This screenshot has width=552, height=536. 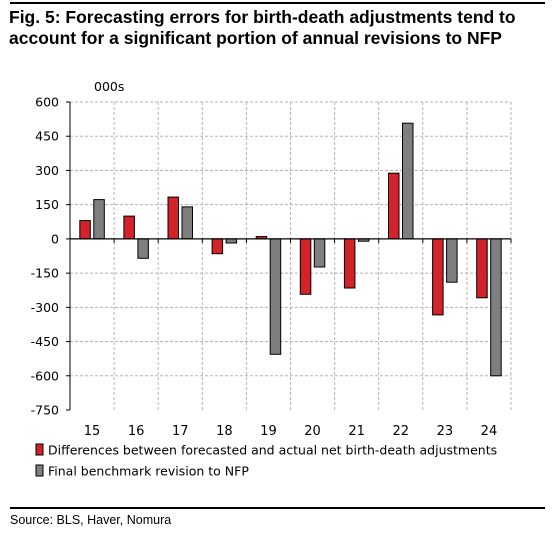 What do you see at coordinates (50, 256) in the screenshot?
I see `y-axis-ticks: 600 450 300 150 0 -150 -300 -450 -600 -750` at bounding box center [50, 256].